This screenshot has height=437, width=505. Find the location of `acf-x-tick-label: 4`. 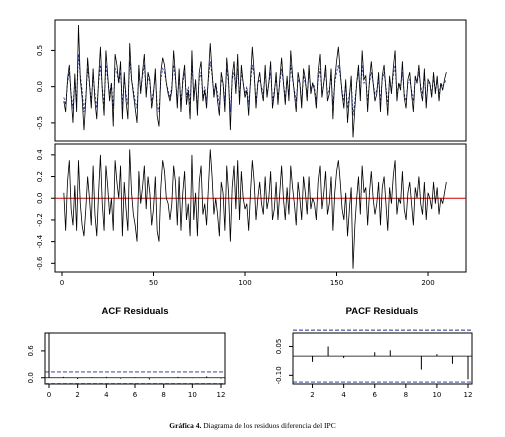

acf-x-tick-label: 4 is located at coordinates (106, 395).